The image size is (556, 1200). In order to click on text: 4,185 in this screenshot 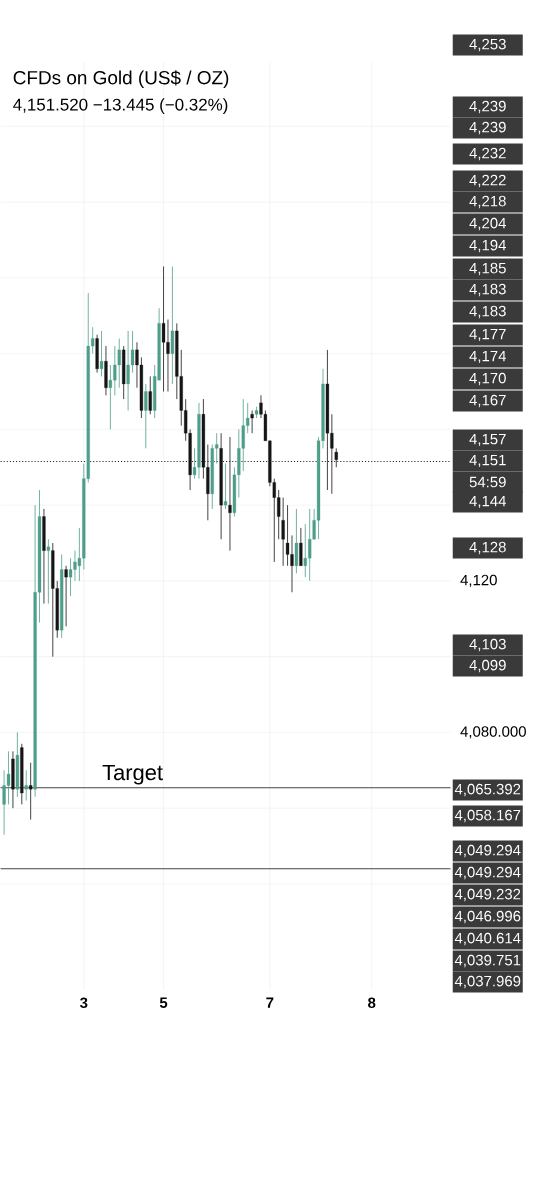, I will do `click(488, 269)`.